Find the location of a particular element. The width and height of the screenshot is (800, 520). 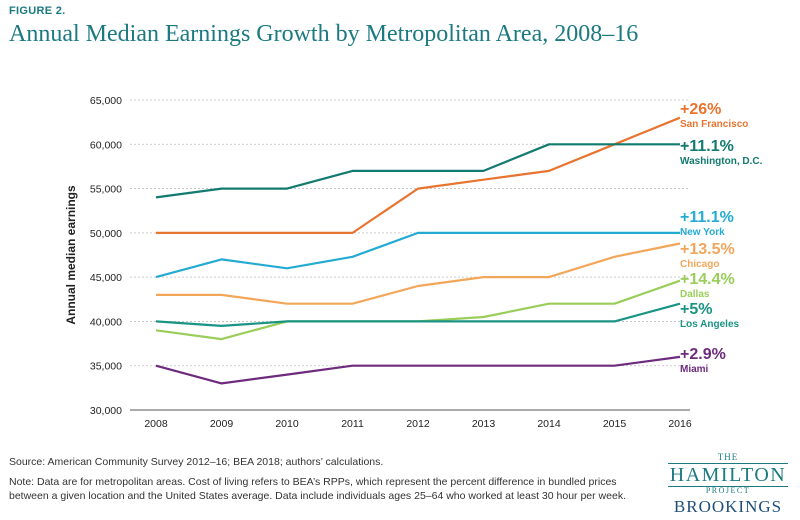

series-line-chicago is located at coordinates (418, 273).